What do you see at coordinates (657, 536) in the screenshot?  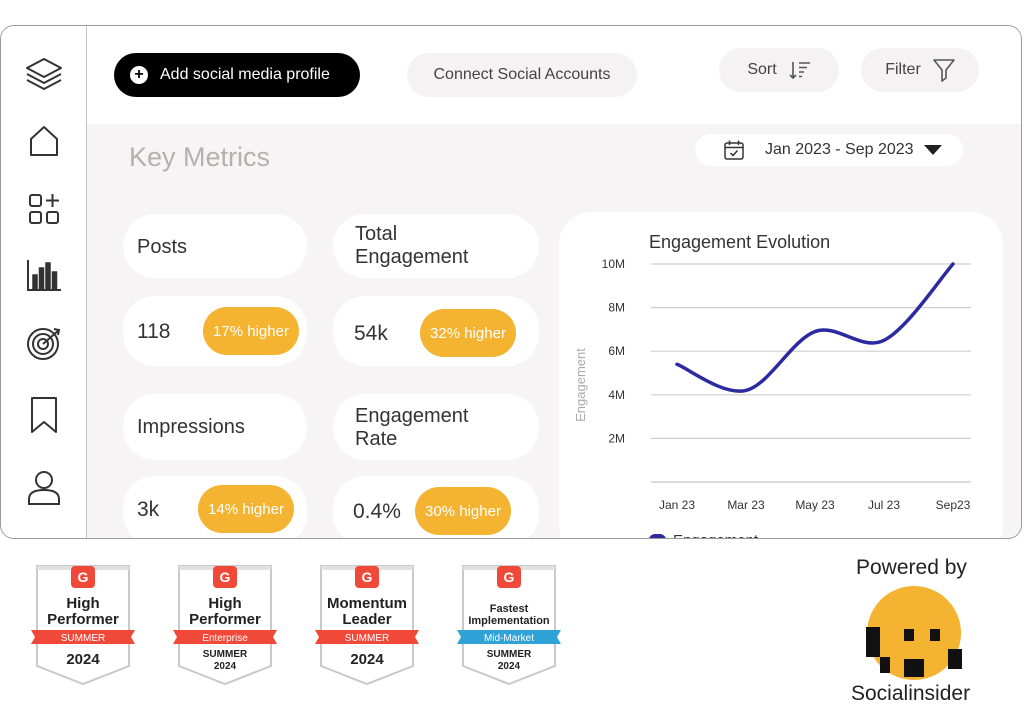 I see `legend-swatch` at bounding box center [657, 536].